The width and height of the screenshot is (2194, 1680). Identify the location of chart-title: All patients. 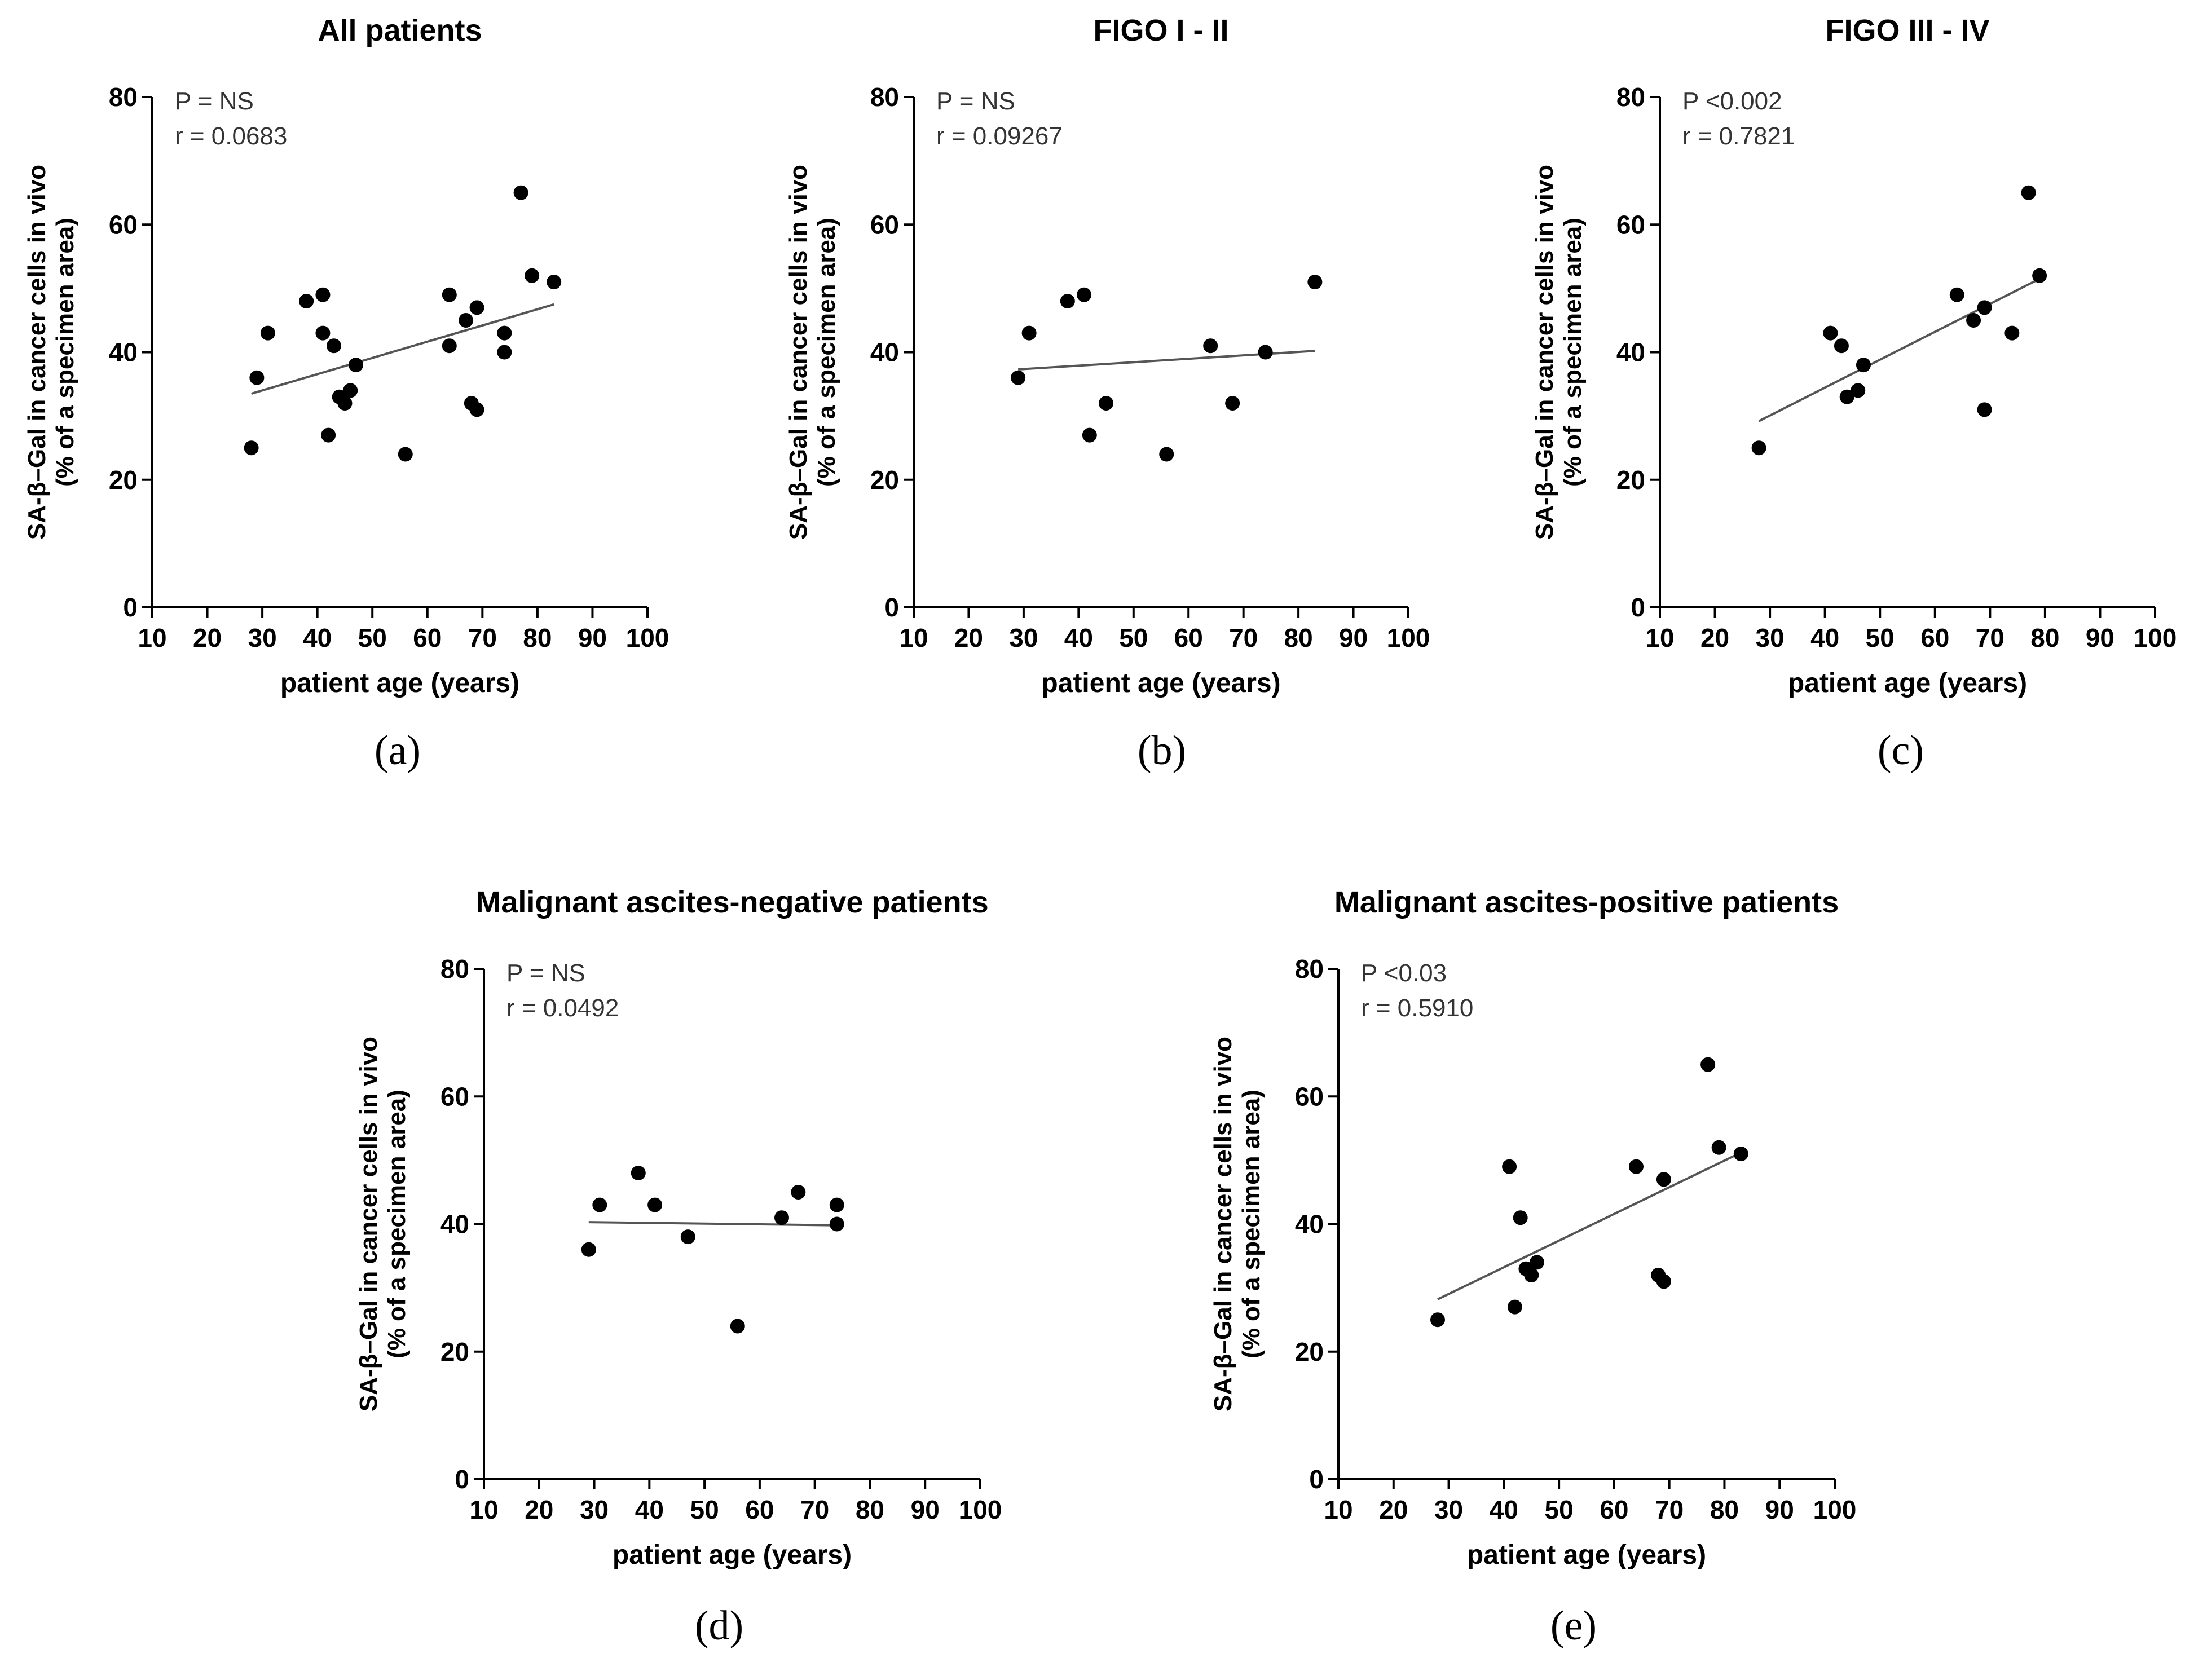
(400, 31).